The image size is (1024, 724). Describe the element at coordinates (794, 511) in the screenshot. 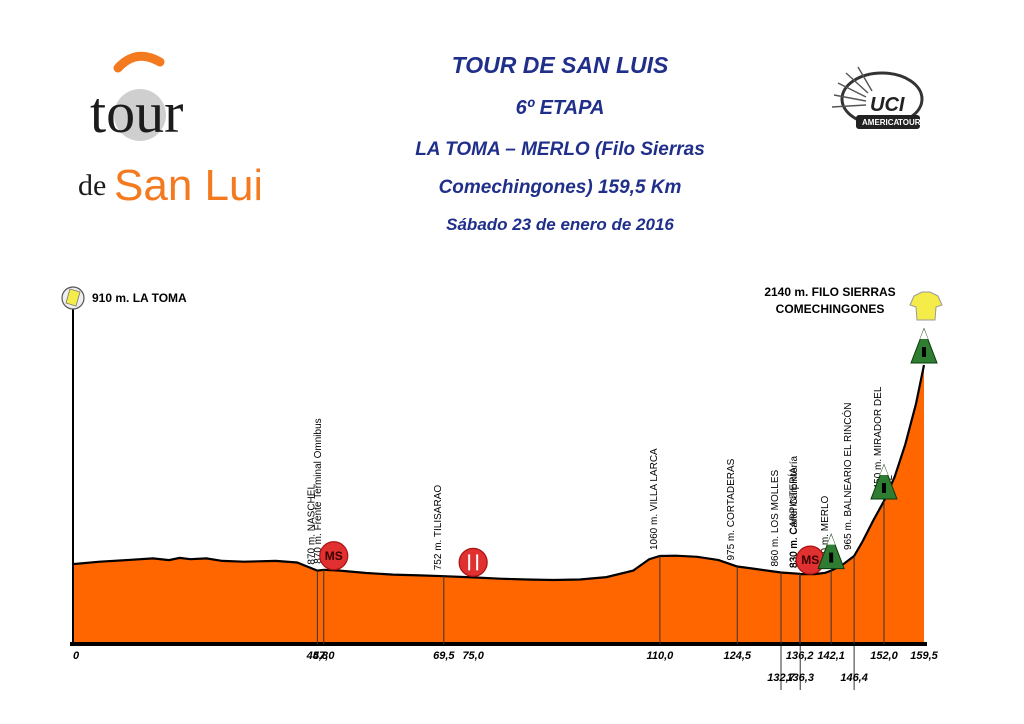

I see `waypoint-label: 830 m. Cartel Carpintería` at that location.